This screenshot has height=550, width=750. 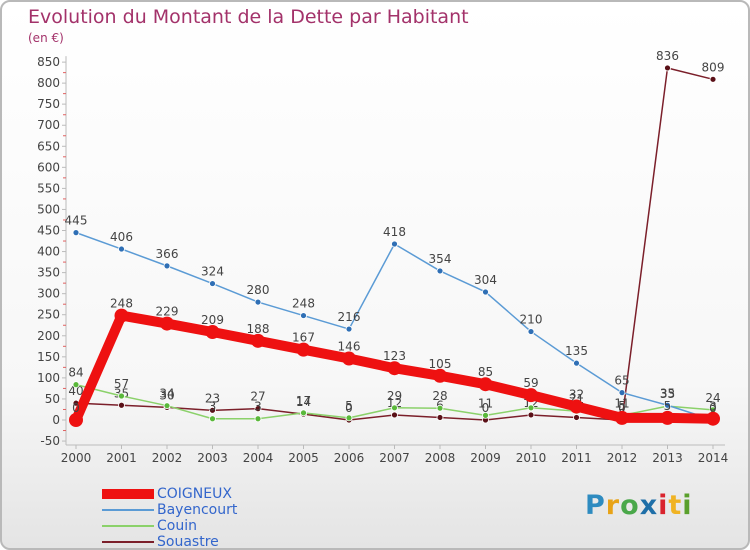 What do you see at coordinates (128, 510) in the screenshot?
I see `legend-swatch-bayencourt` at bounding box center [128, 510].